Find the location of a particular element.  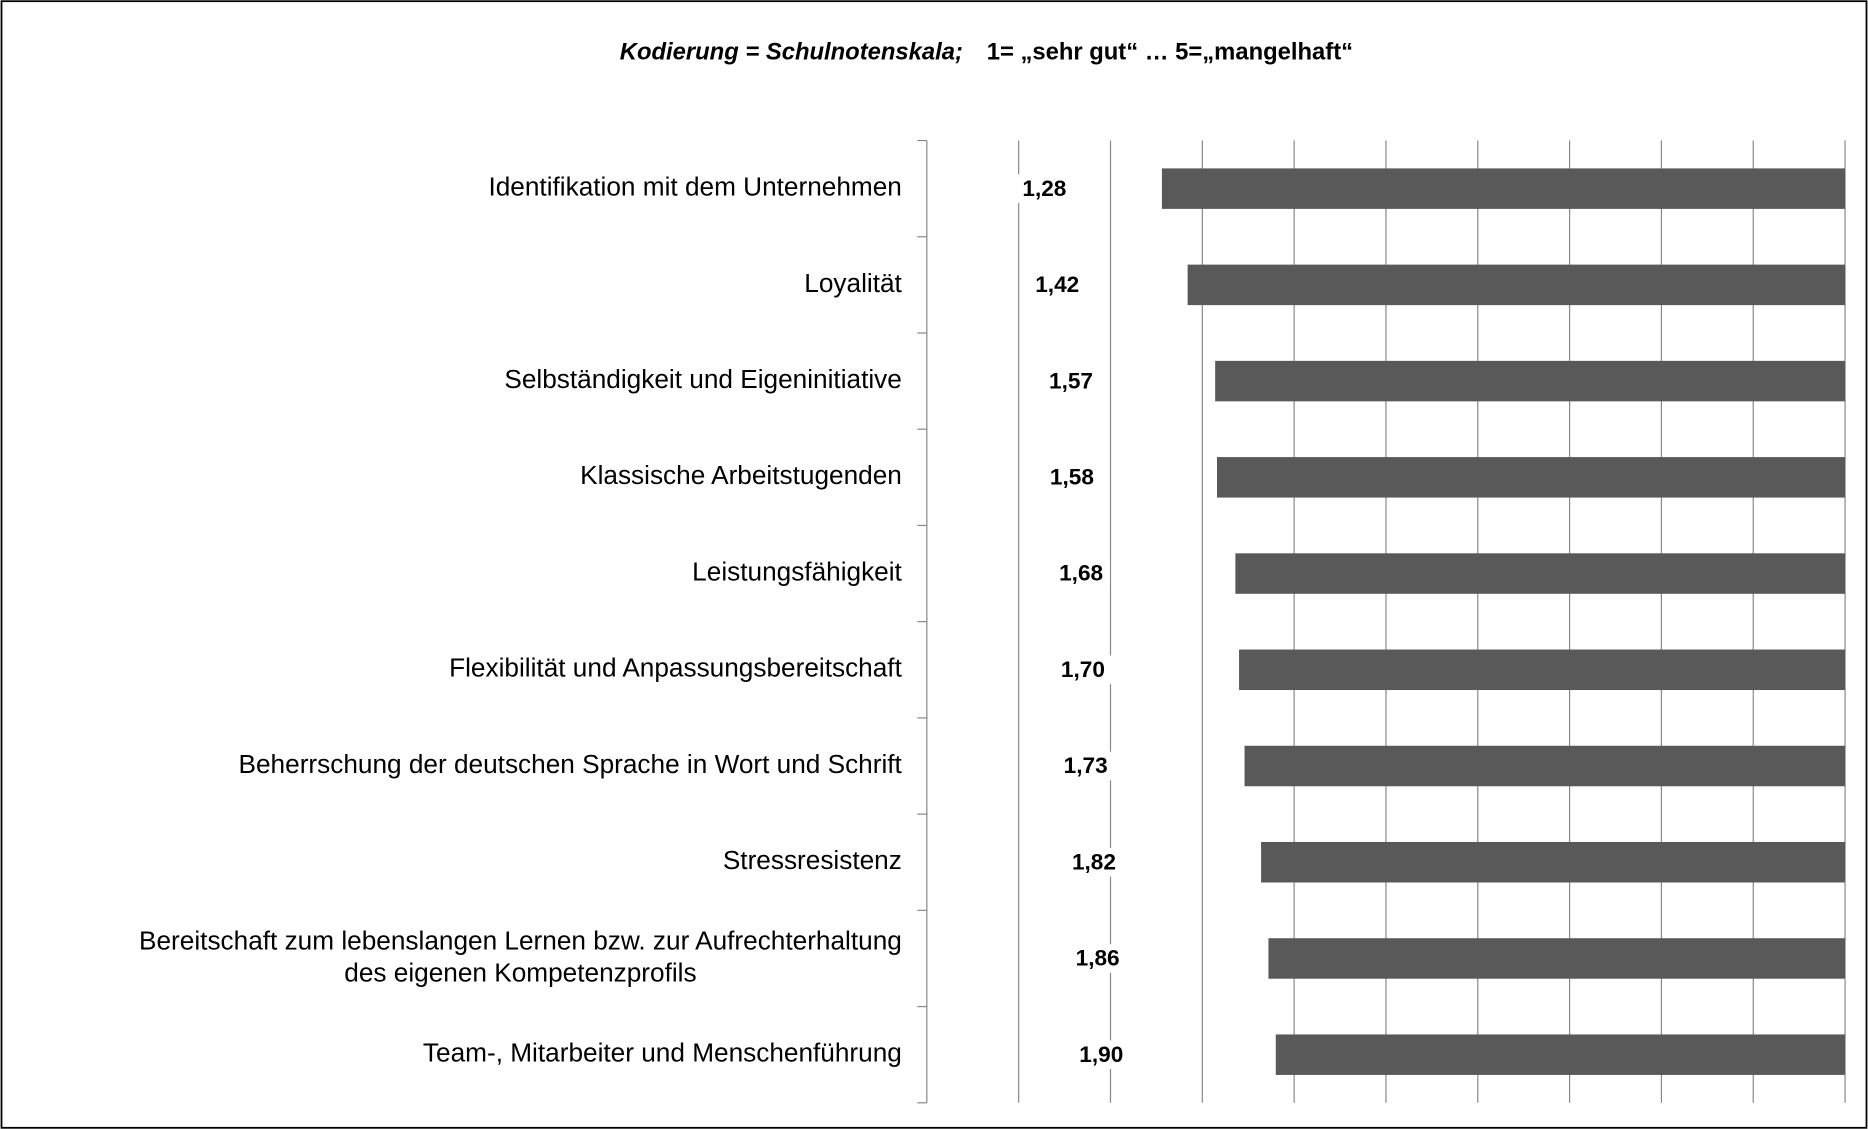

y-tick-label: Identifikation mit dem Unternehmen is located at coordinates (694, 187).